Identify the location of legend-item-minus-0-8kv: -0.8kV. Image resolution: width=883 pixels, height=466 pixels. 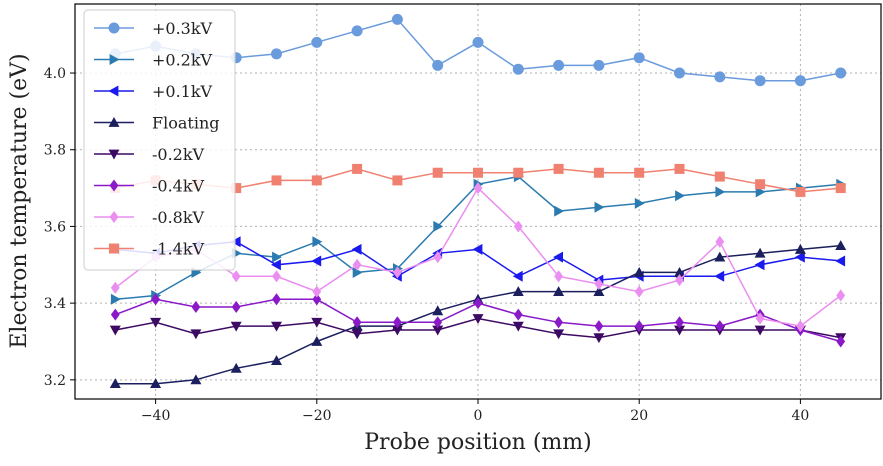
(149, 217).